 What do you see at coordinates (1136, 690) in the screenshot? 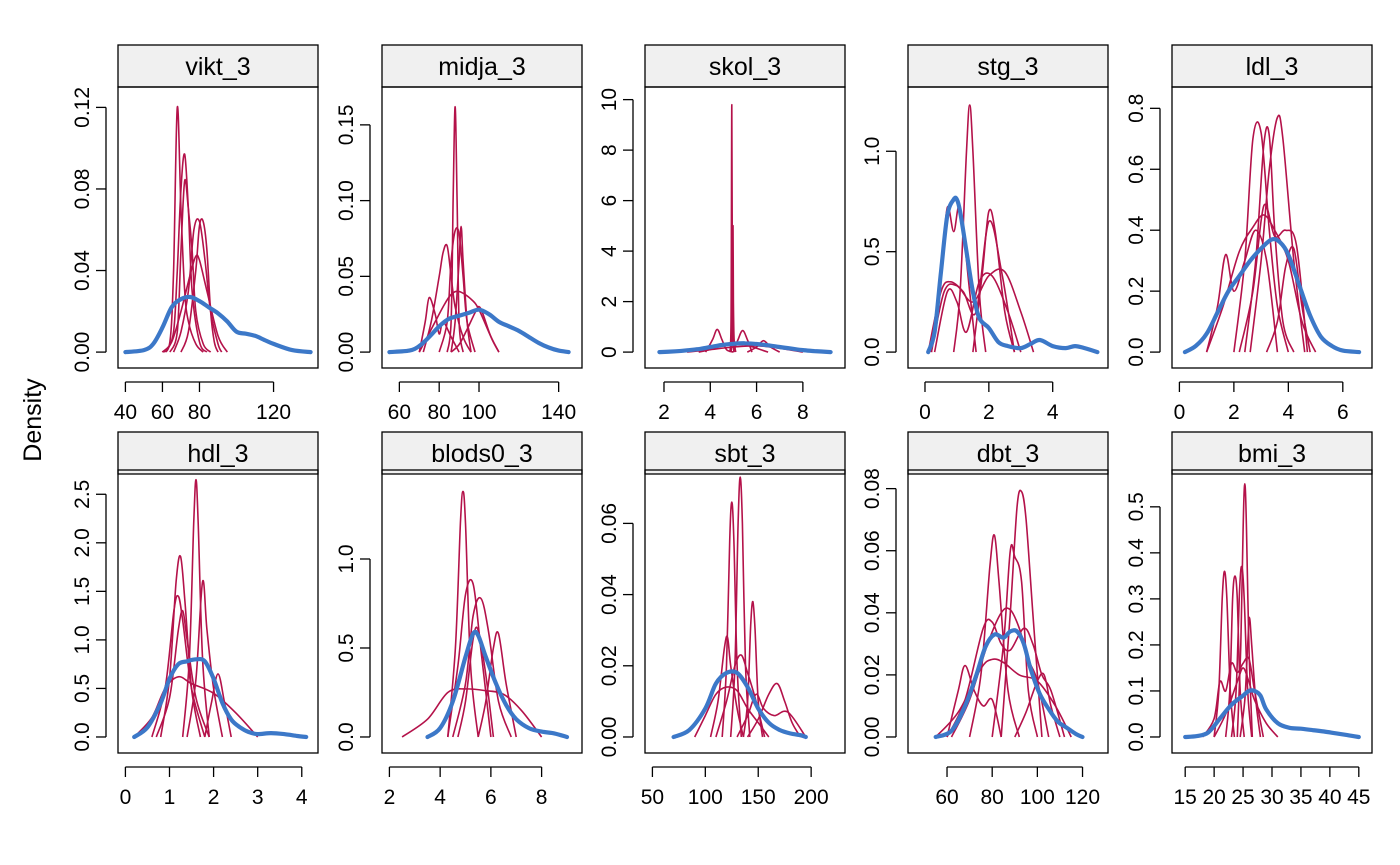
I see `y-tick-label: 0.1` at bounding box center [1136, 690].